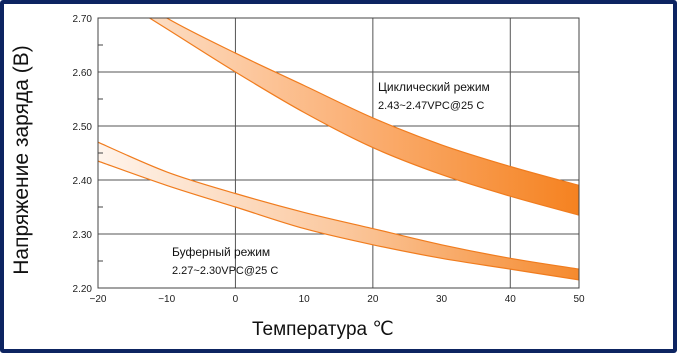 This screenshot has width=677, height=353. What do you see at coordinates (434, 87) in the screenshot?
I see `annotation-title: Циклический режим` at bounding box center [434, 87].